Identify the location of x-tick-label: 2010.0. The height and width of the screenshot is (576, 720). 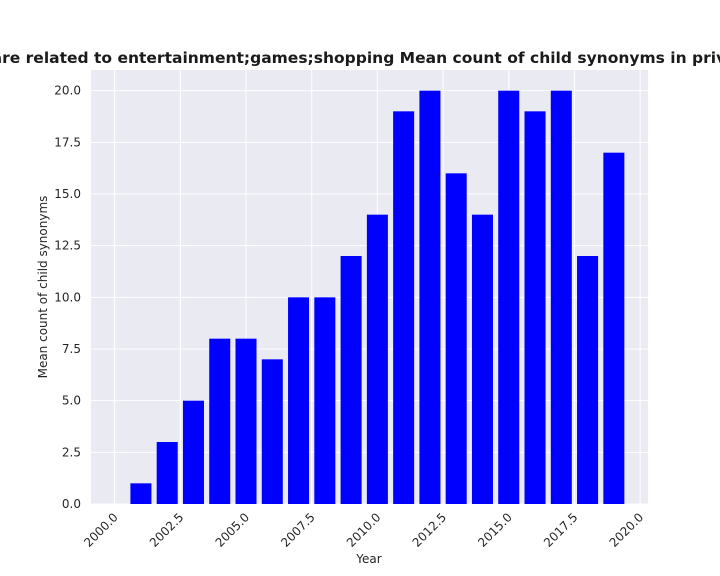
(364, 530).